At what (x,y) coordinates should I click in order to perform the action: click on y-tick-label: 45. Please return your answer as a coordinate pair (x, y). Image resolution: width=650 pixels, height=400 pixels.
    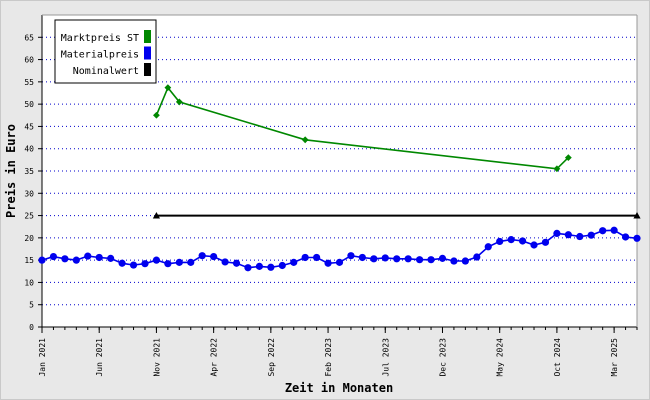
    Looking at the image, I should click on (29, 126).